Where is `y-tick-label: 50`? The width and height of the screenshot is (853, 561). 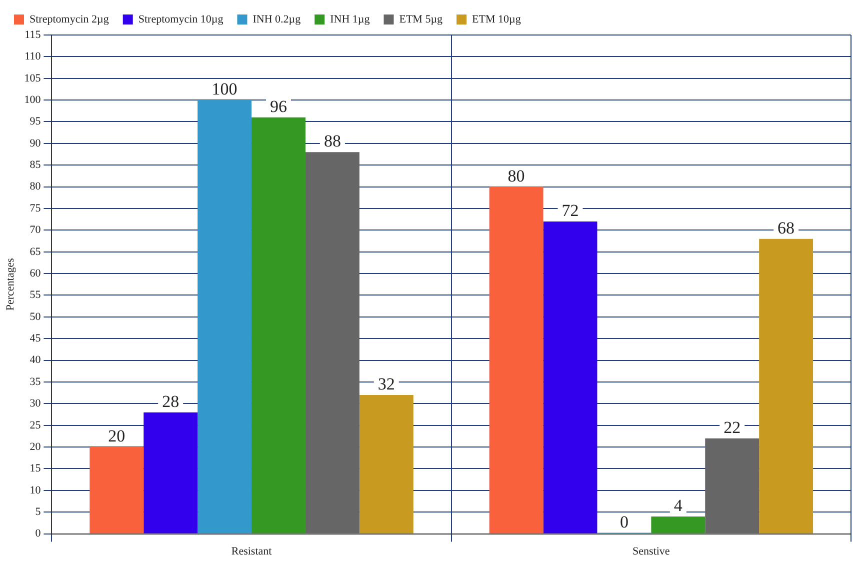
y-tick-label: 50 is located at coordinates (36, 316).